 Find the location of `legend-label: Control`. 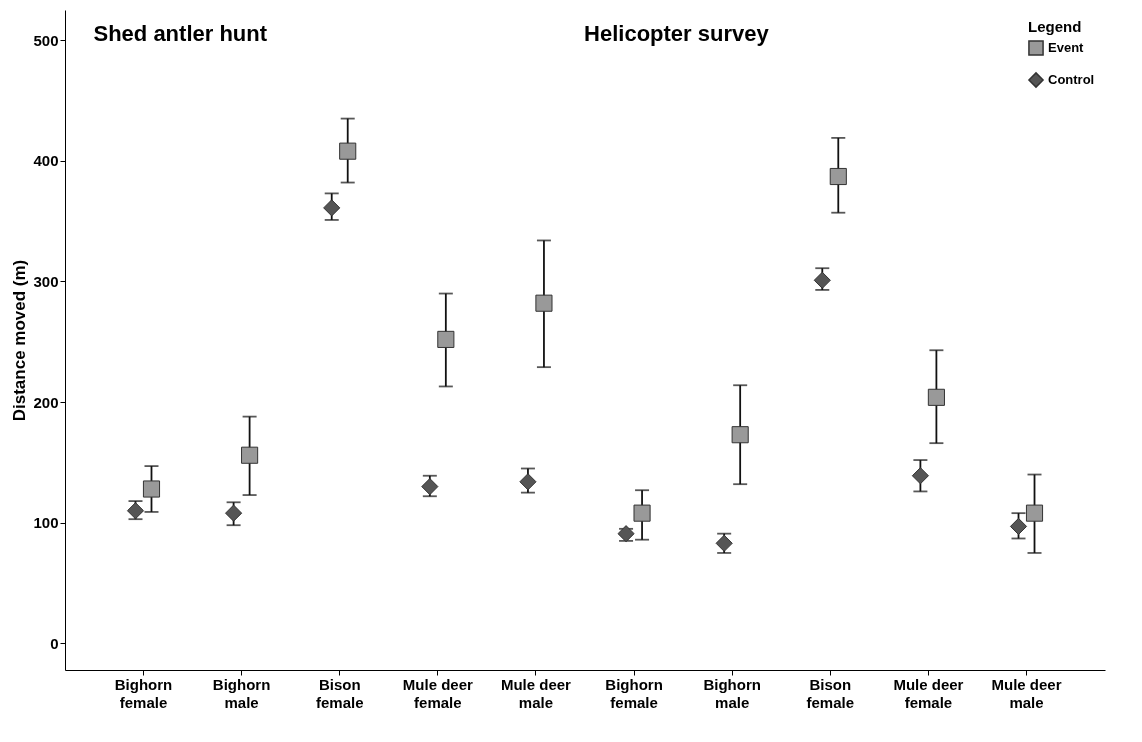

legend-label: Control is located at coordinates (1071, 79).